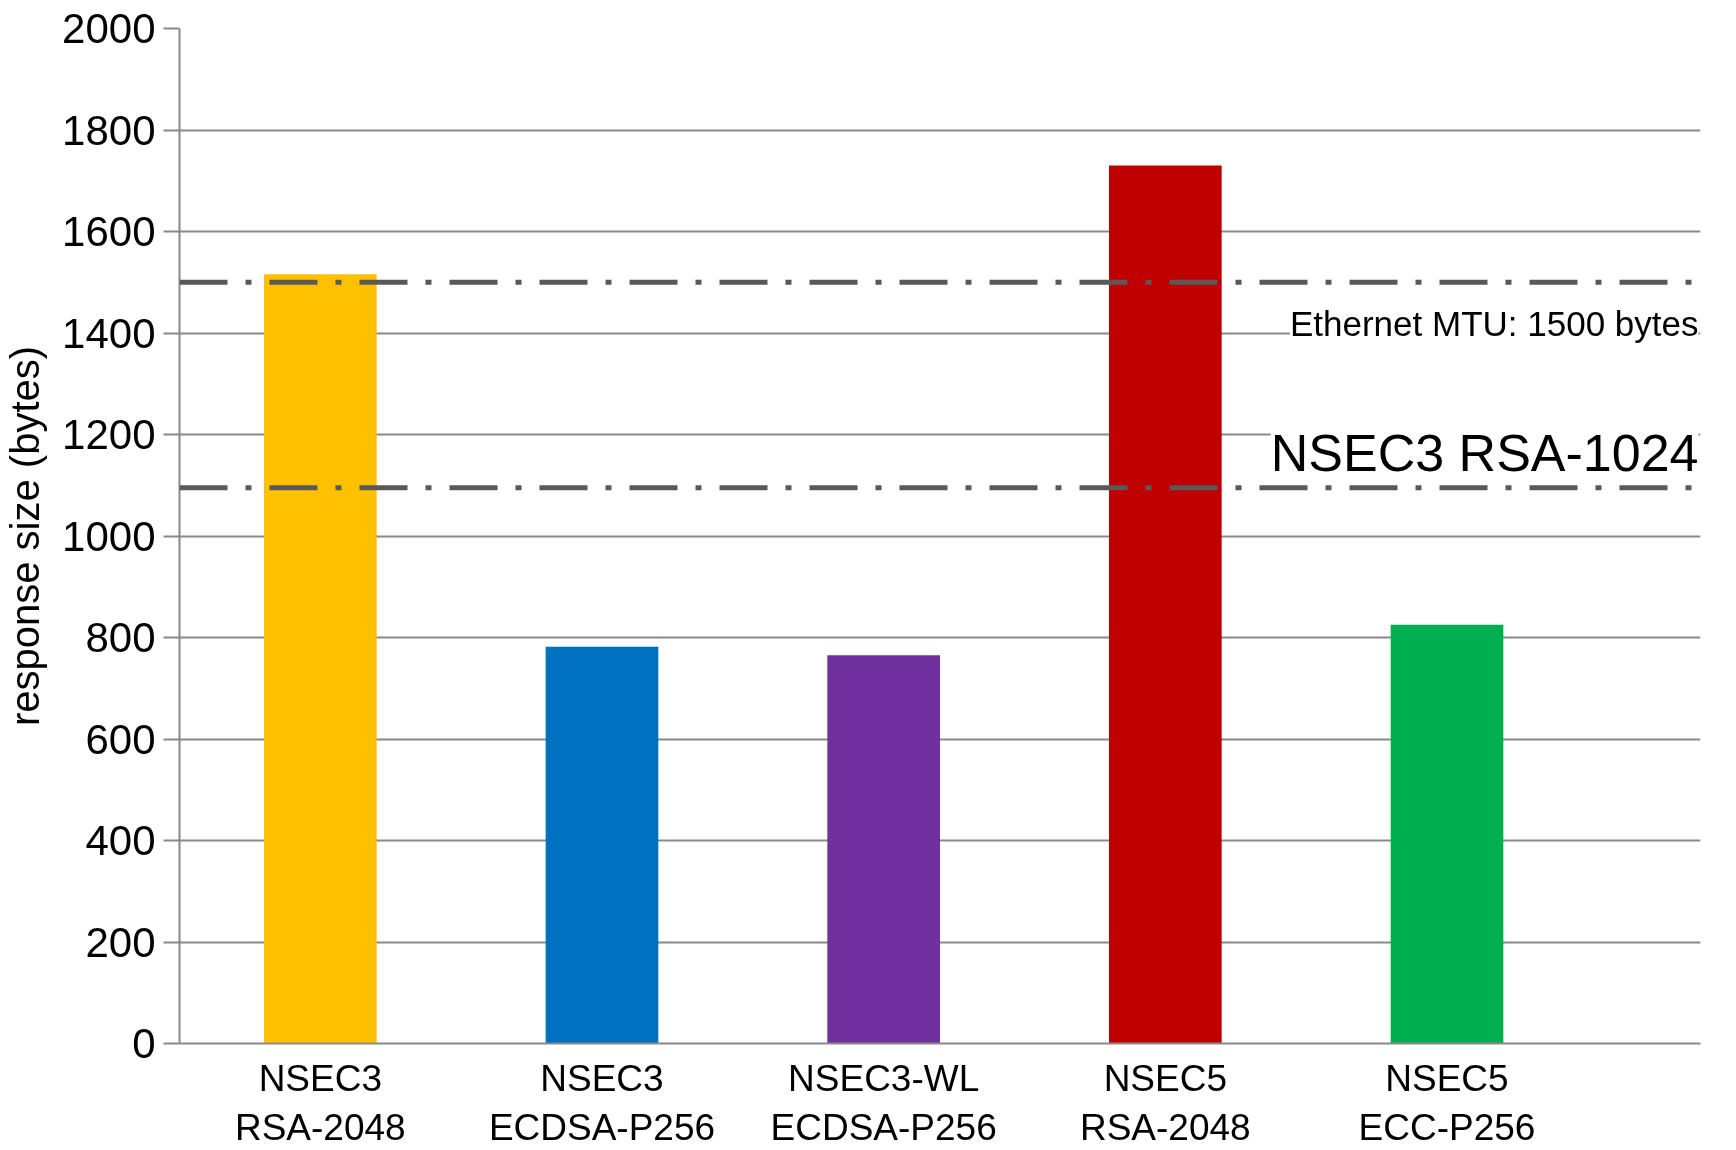  What do you see at coordinates (1447, 1102) in the screenshot?
I see `x-tick-label: NSEC5 ECC-P256` at bounding box center [1447, 1102].